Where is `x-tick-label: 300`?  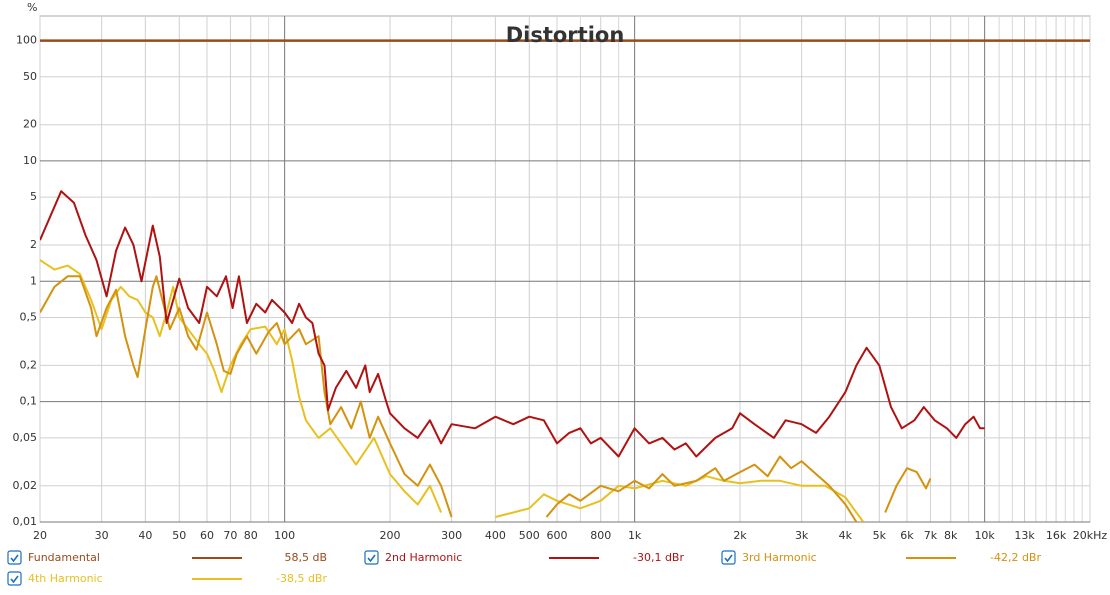
x-tick-label: 300 is located at coordinates (451, 535).